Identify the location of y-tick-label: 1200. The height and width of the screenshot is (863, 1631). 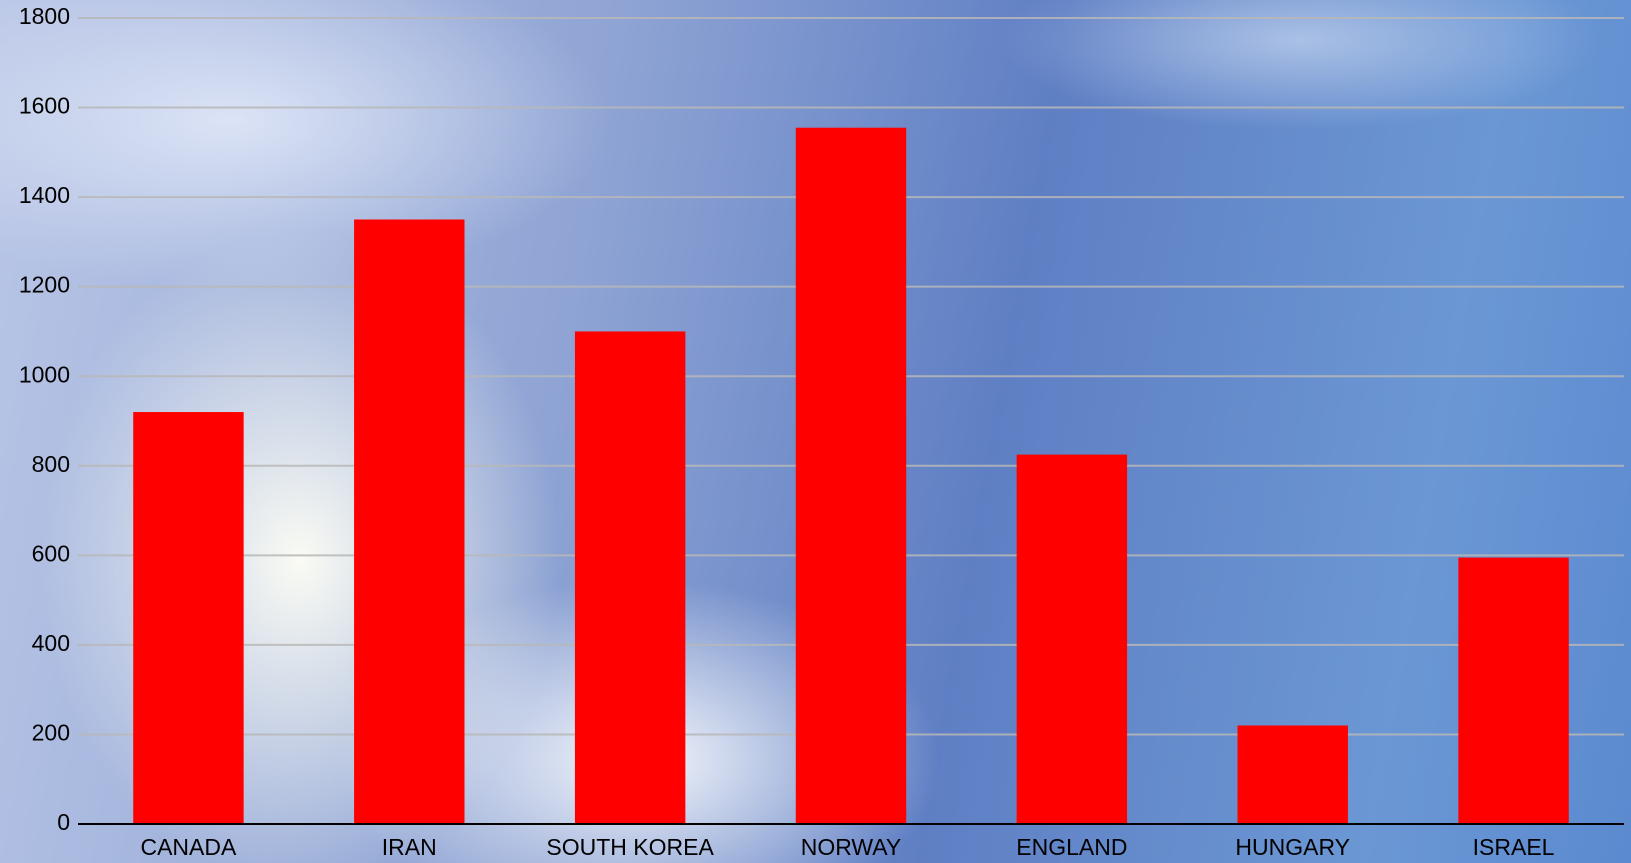
(44, 285).